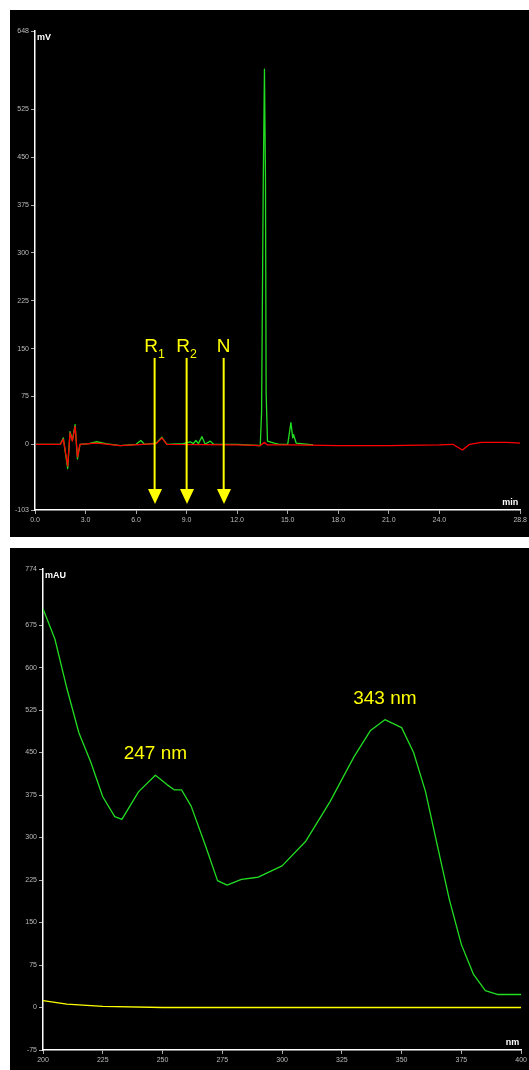 The height and width of the screenshot is (1070, 529). What do you see at coordinates (385, 697) in the screenshot?
I see `annotation: 343 nm` at bounding box center [385, 697].